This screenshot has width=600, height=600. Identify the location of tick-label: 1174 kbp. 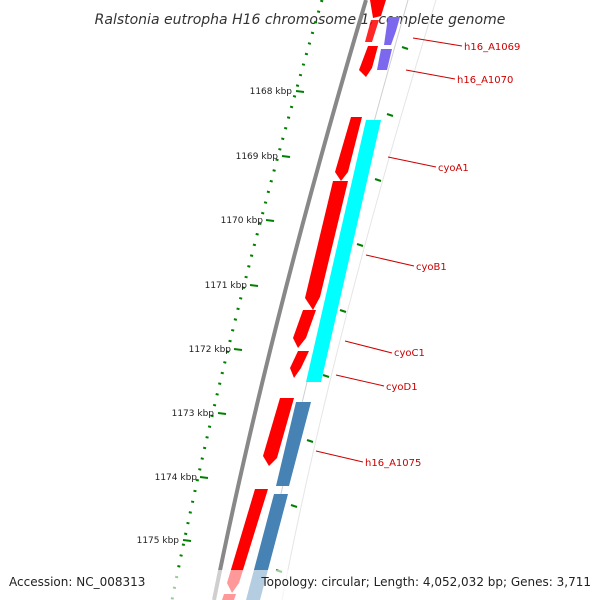
(176, 478).